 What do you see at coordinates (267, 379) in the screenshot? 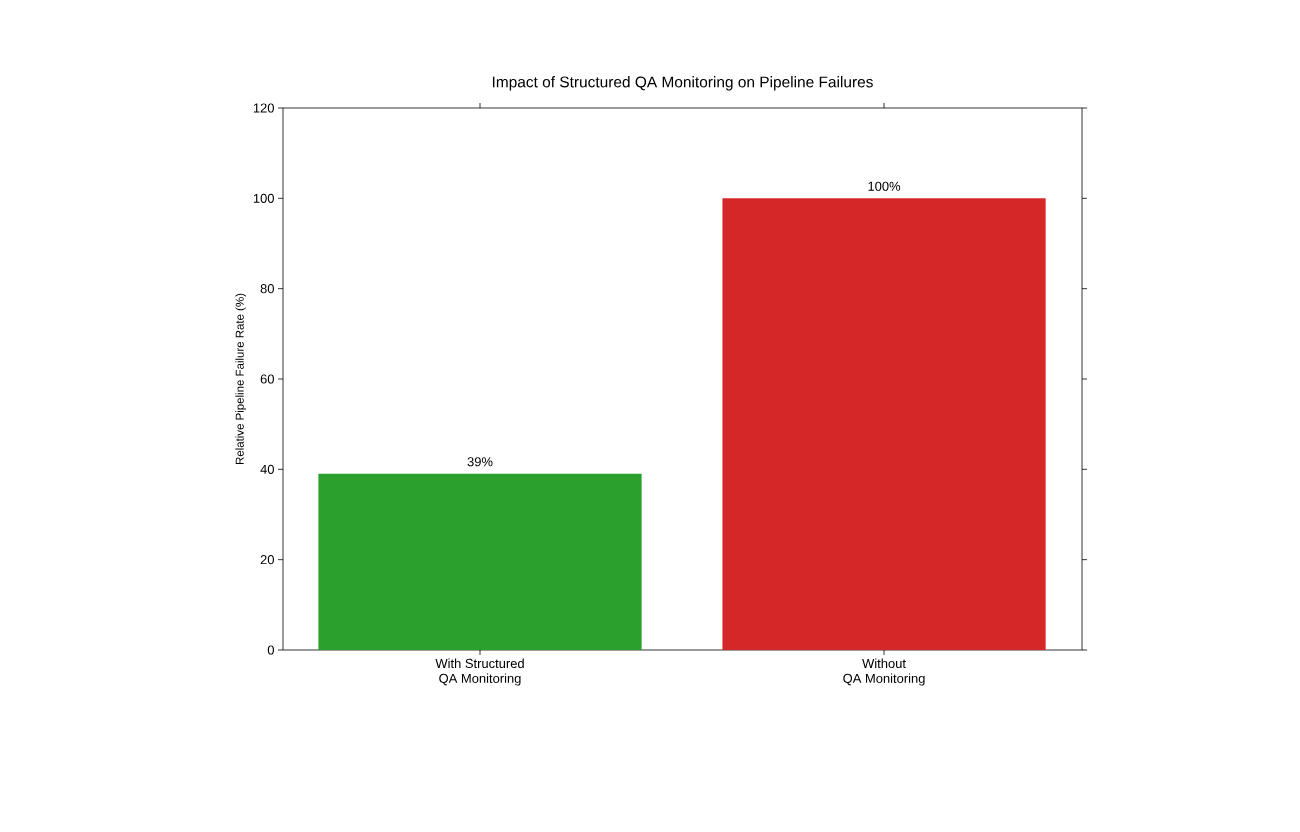
I see `y-tick-label: 60` at bounding box center [267, 379].